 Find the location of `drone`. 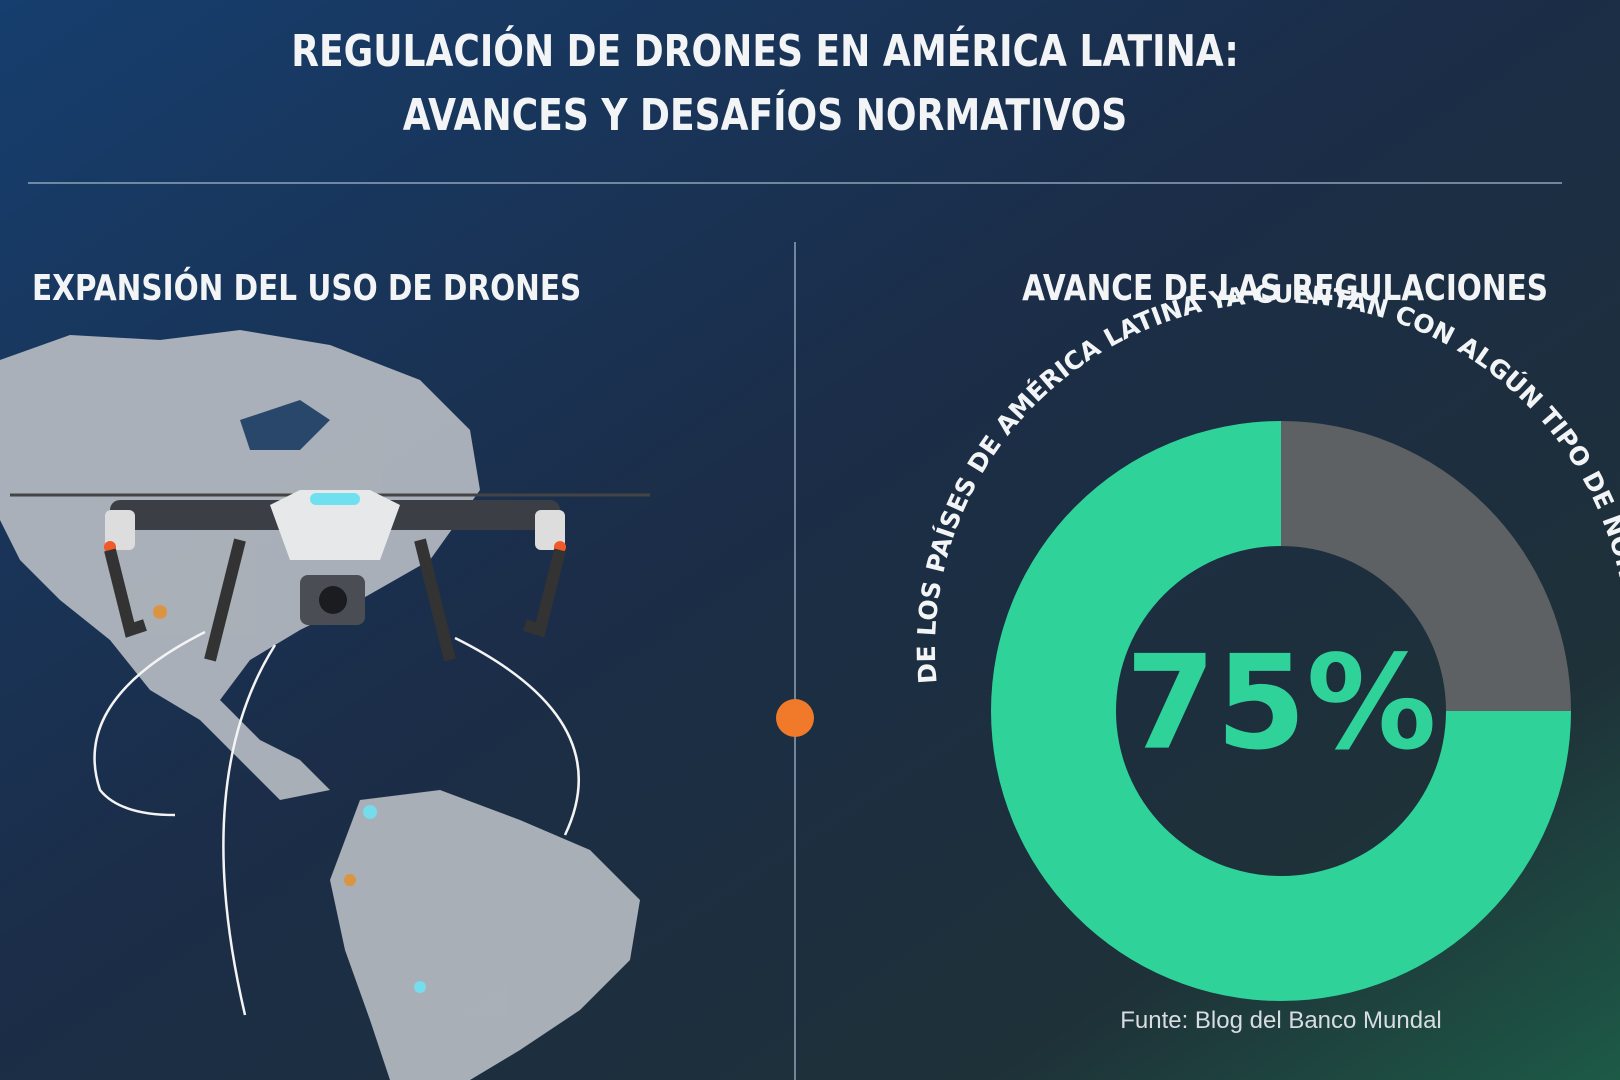

drone is located at coordinates (330, 576).